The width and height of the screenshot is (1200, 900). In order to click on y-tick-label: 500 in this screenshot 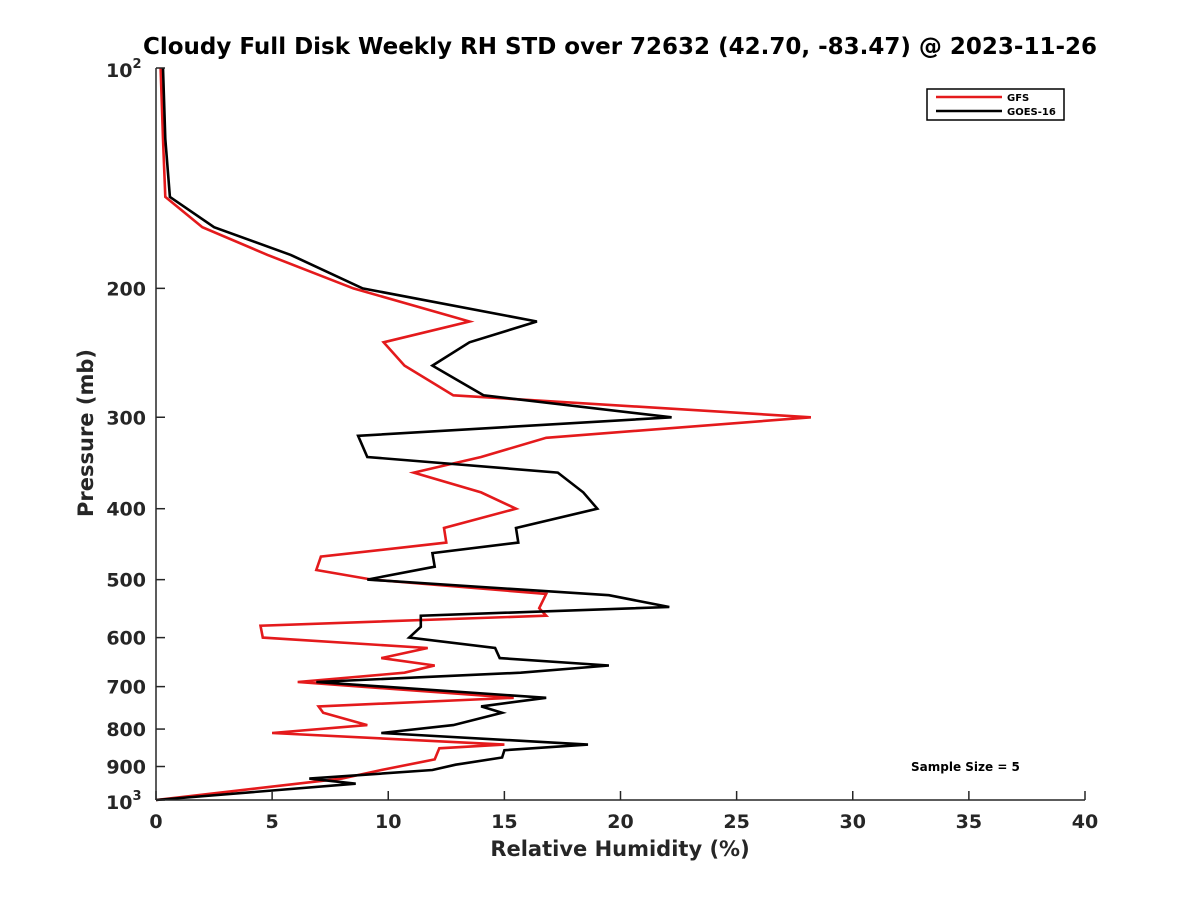, I will do `click(126, 581)`.